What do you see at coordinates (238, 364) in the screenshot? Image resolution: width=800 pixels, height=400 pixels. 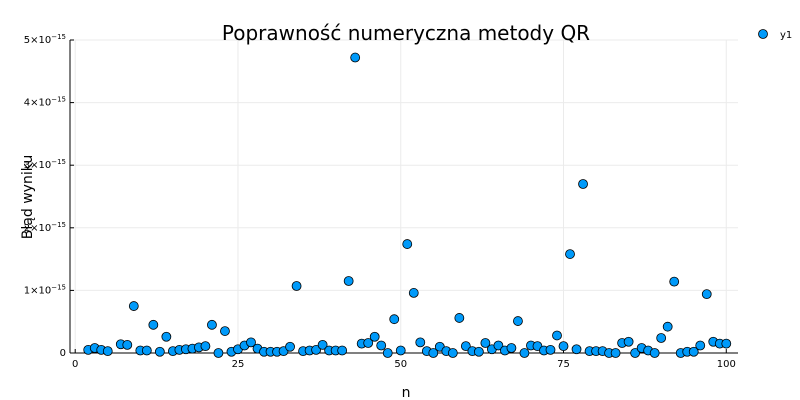 I see `x-tick-label: 25` at bounding box center [238, 364].